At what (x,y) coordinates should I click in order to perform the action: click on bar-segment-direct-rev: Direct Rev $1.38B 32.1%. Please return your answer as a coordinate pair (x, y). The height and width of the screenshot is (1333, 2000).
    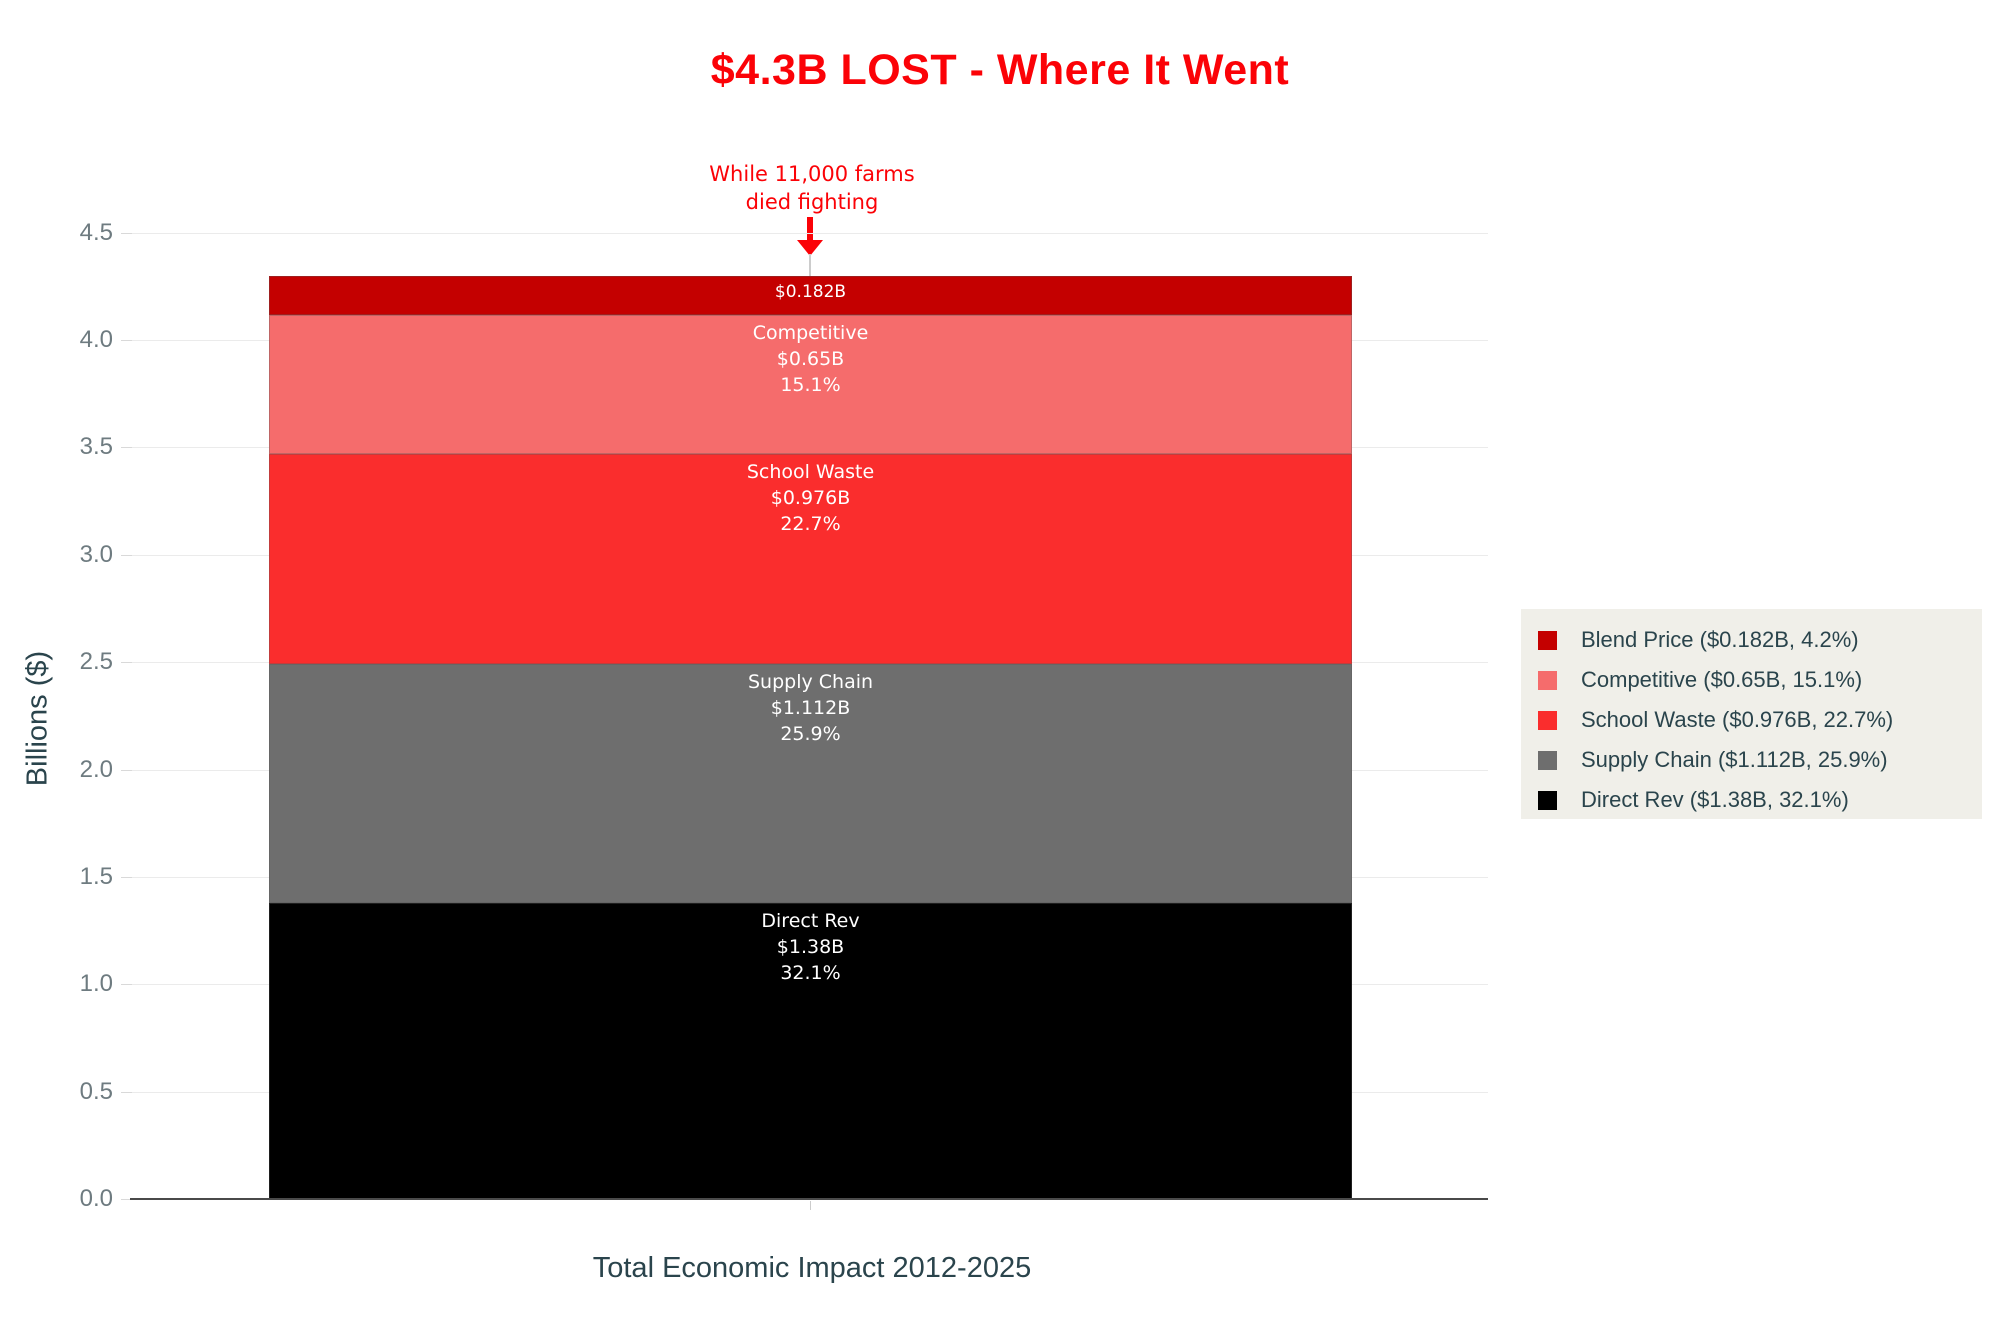
    Looking at the image, I should click on (810, 1051).